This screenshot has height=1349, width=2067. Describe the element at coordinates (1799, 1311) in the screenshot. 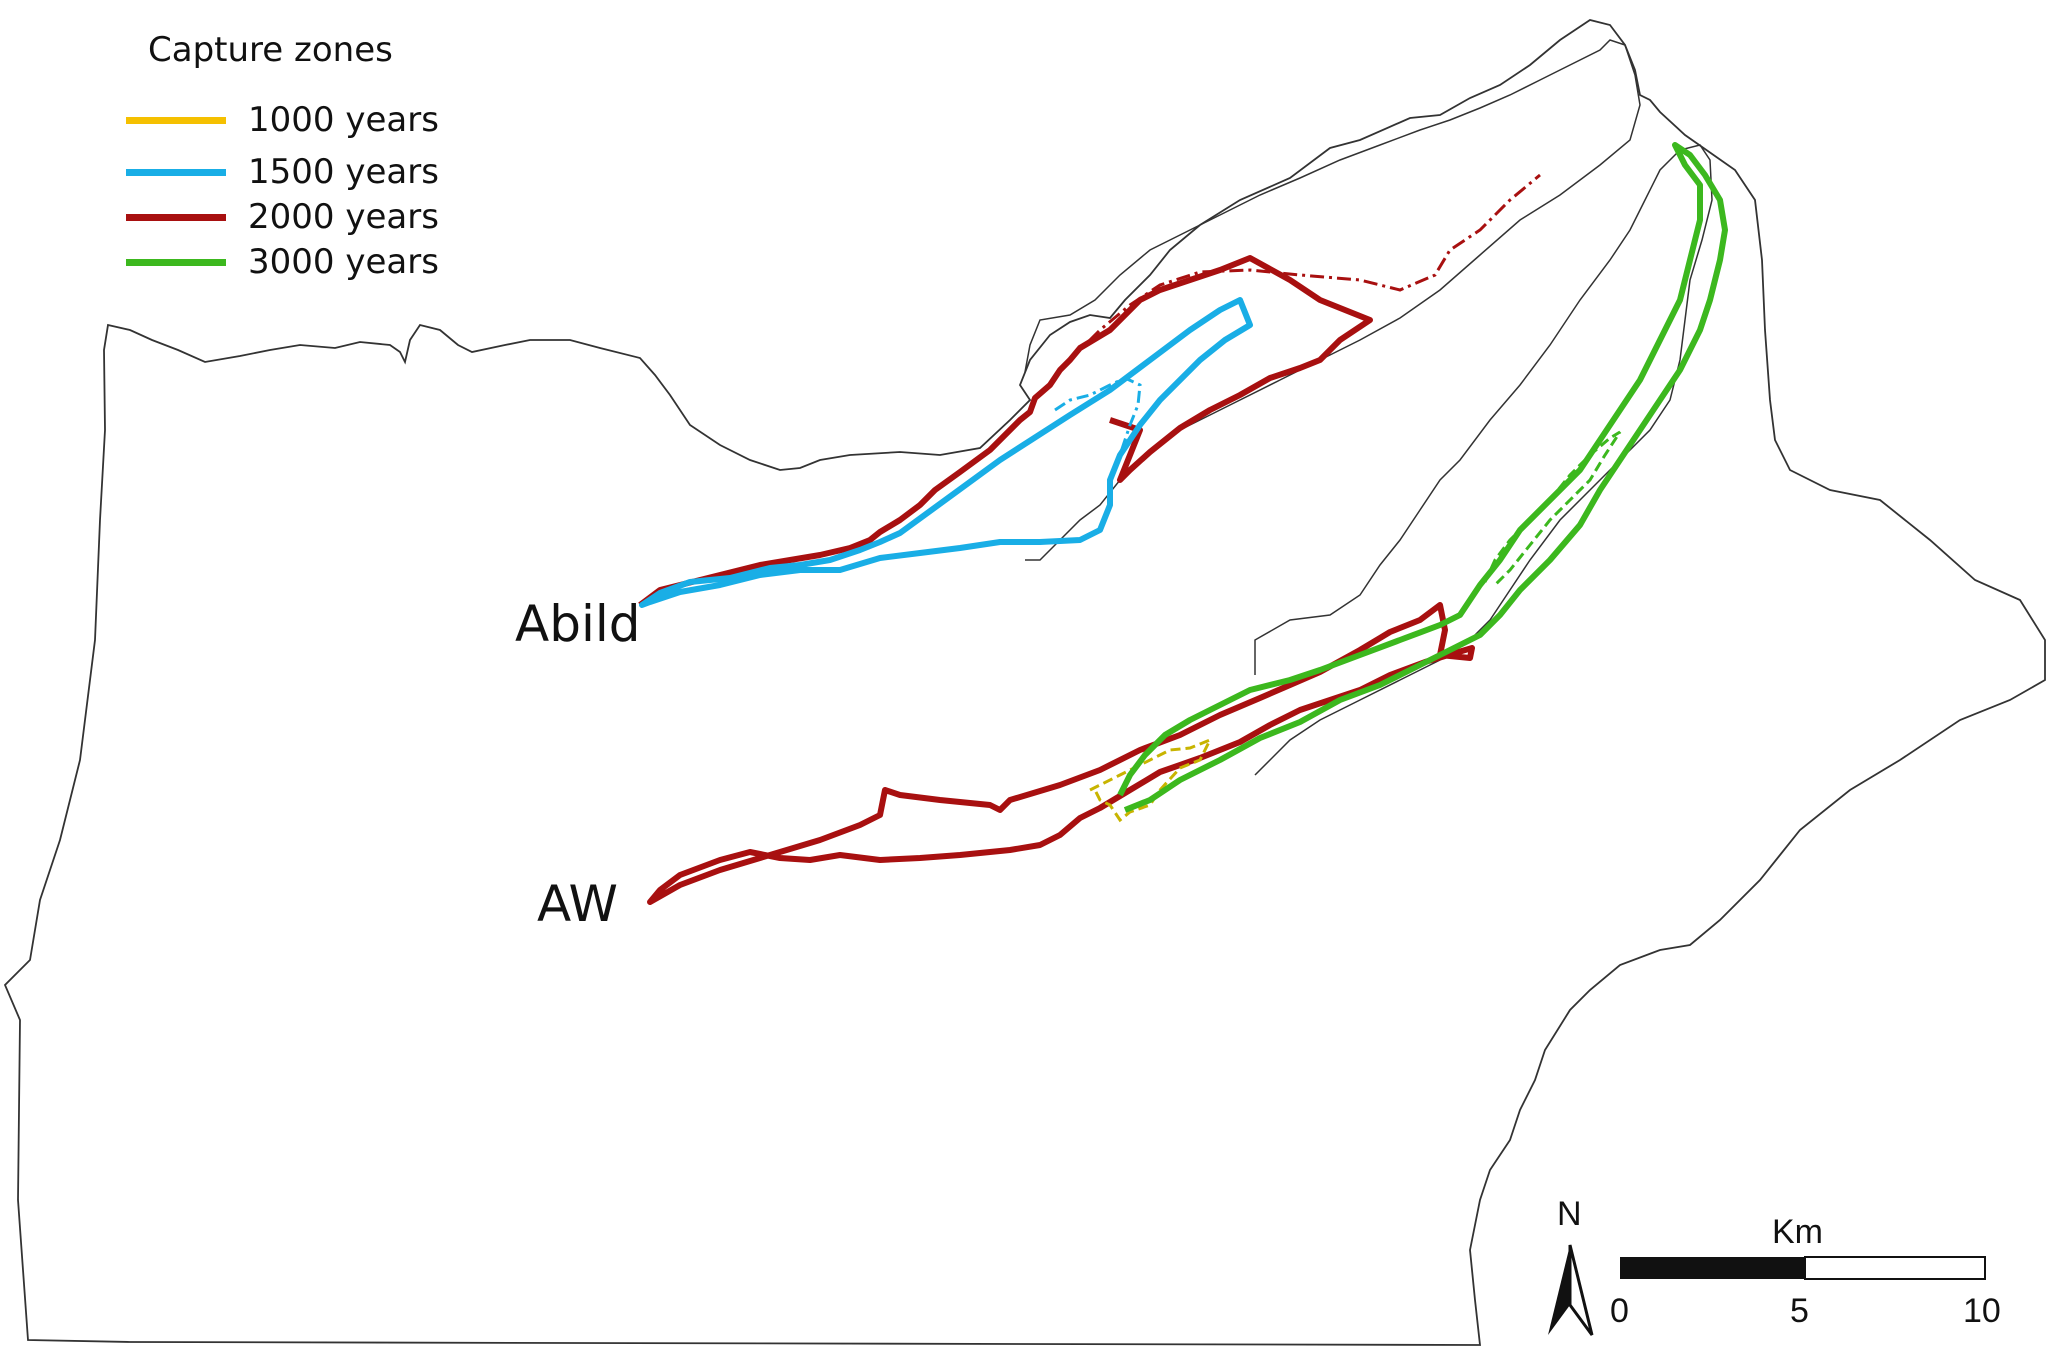

I see `scale-bar-tick-5: 5` at that location.